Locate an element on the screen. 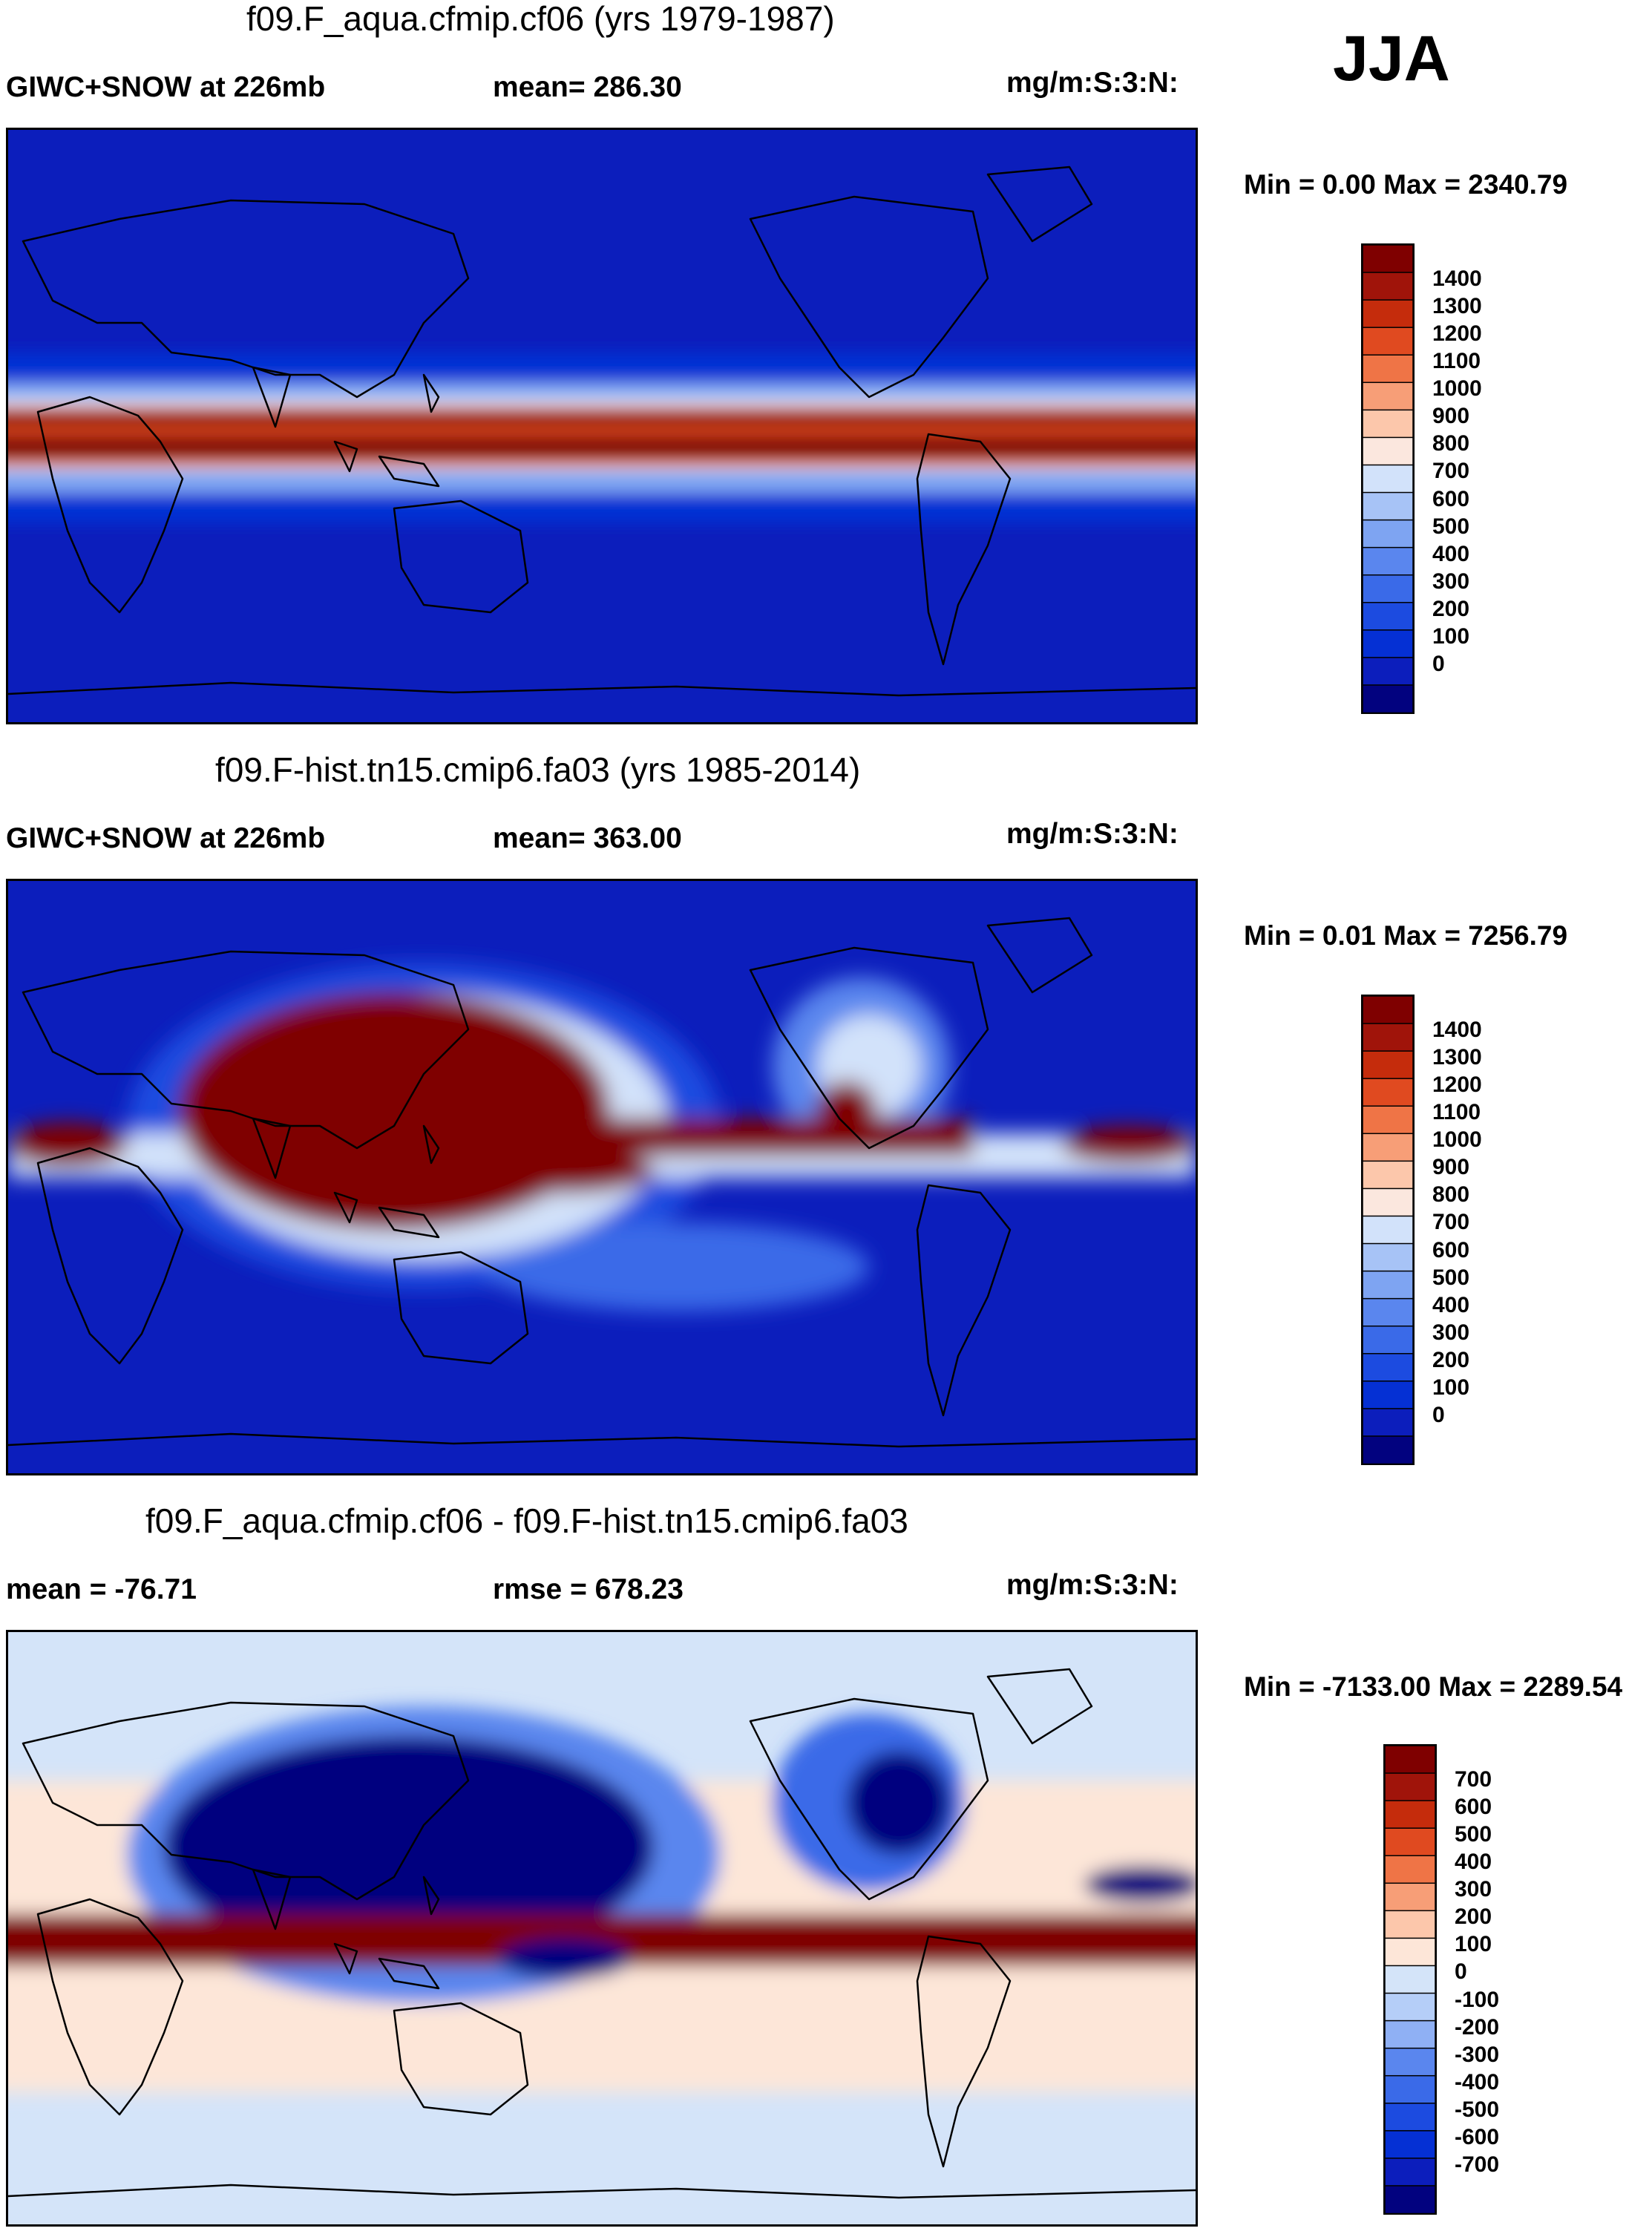 The width and height of the screenshot is (1652, 2234). colorbar-tick-label: -500 is located at coordinates (1477, 2109).